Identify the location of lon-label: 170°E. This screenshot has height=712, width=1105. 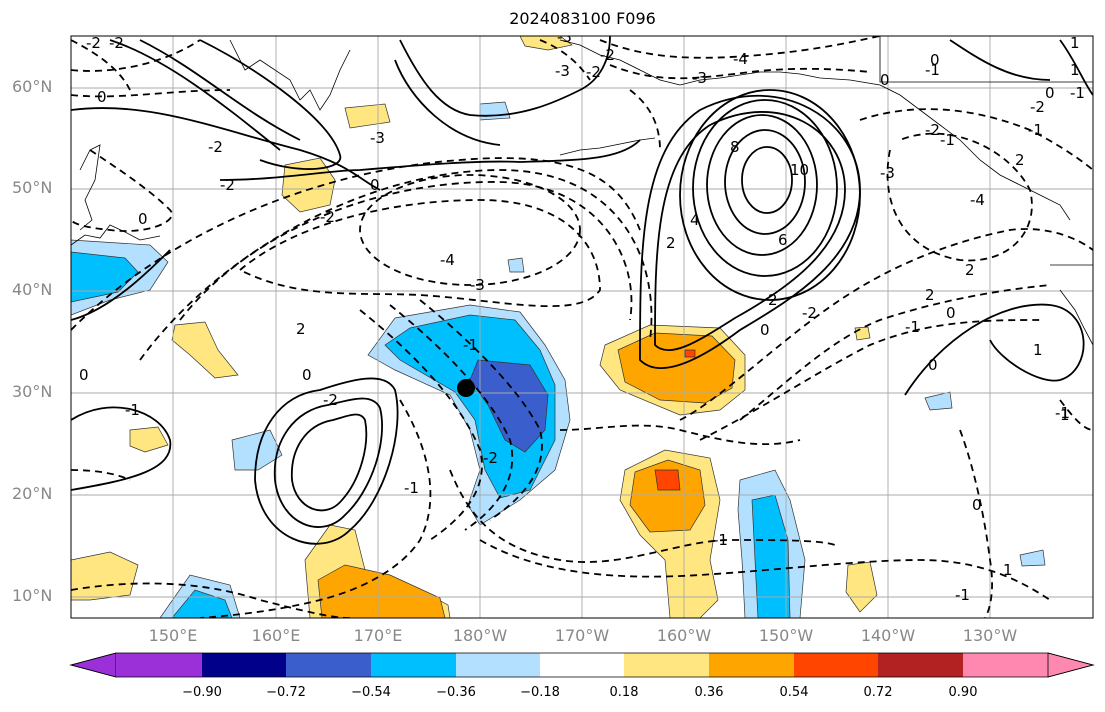
(378, 635).